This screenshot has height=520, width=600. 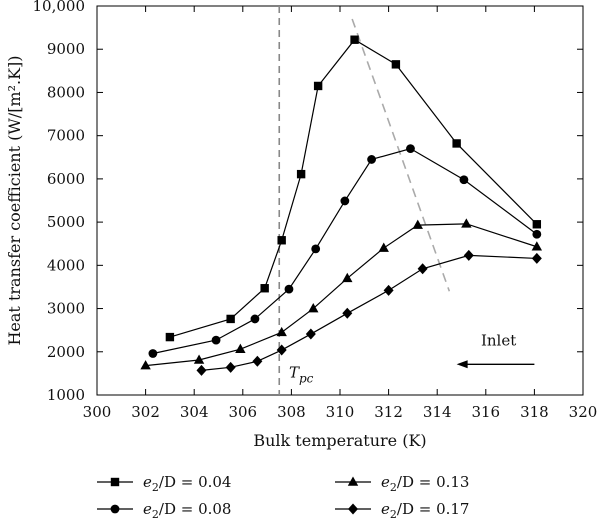 I want to click on x-tick-label: 300, so click(x=97, y=412).